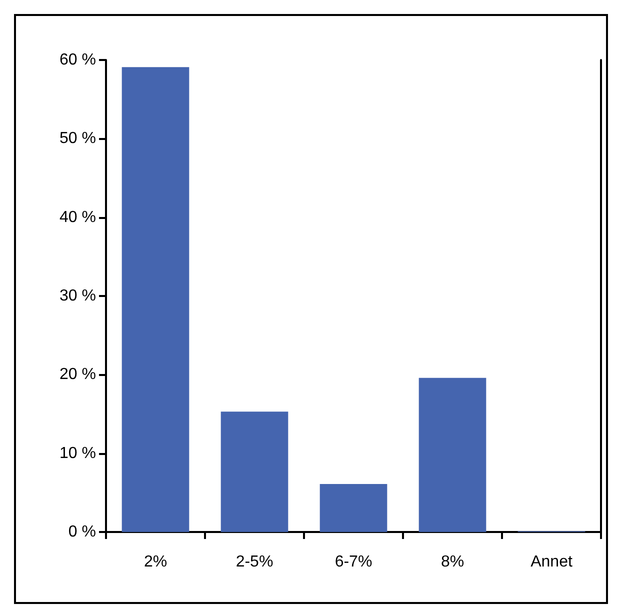 This screenshot has width=624, height=605. Describe the element at coordinates (78, 296) in the screenshot. I see `y-tick-label: 30 %` at that location.